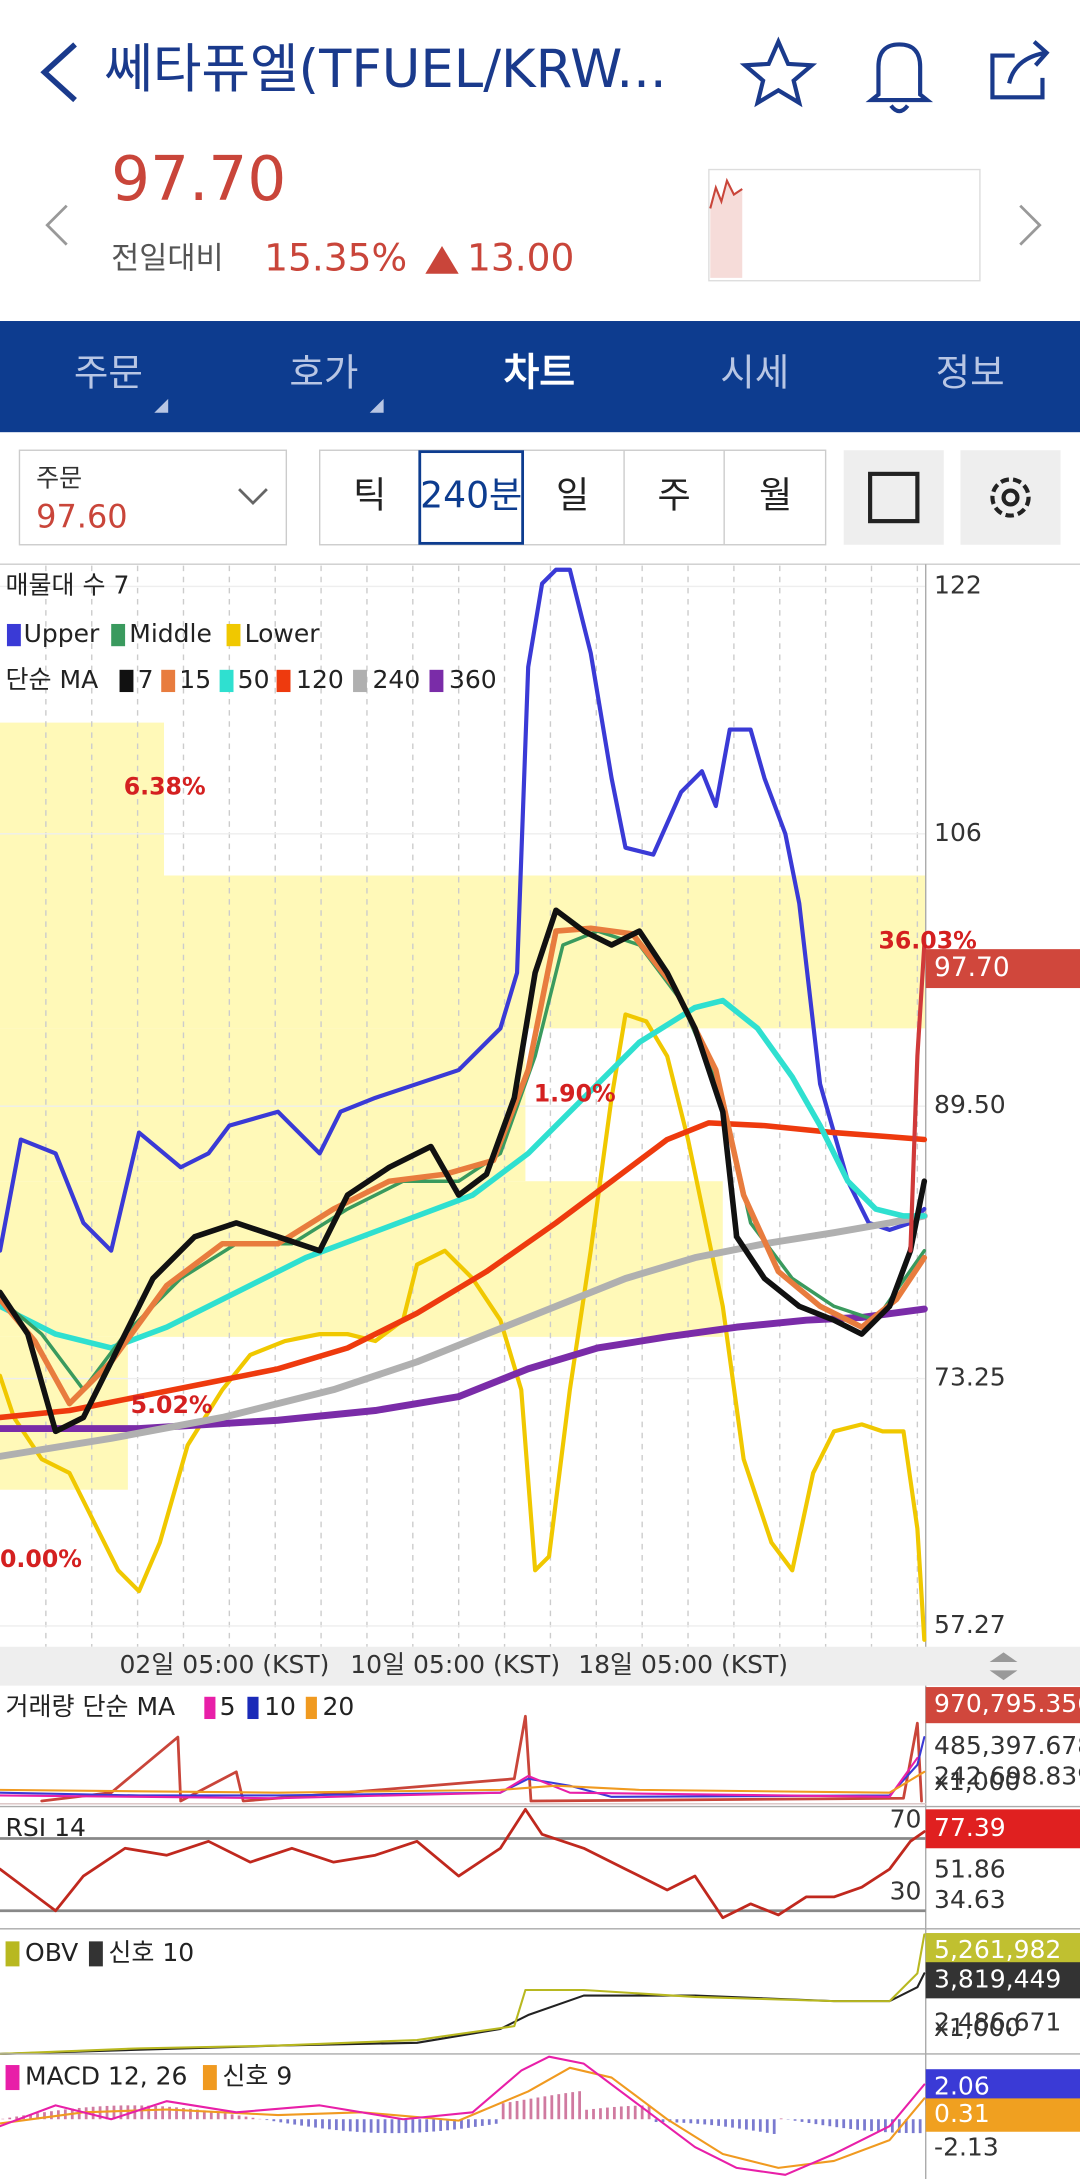 Image resolution: width=1080 pixels, height=2179 pixels. I want to click on settings-icon, so click(1010, 497).